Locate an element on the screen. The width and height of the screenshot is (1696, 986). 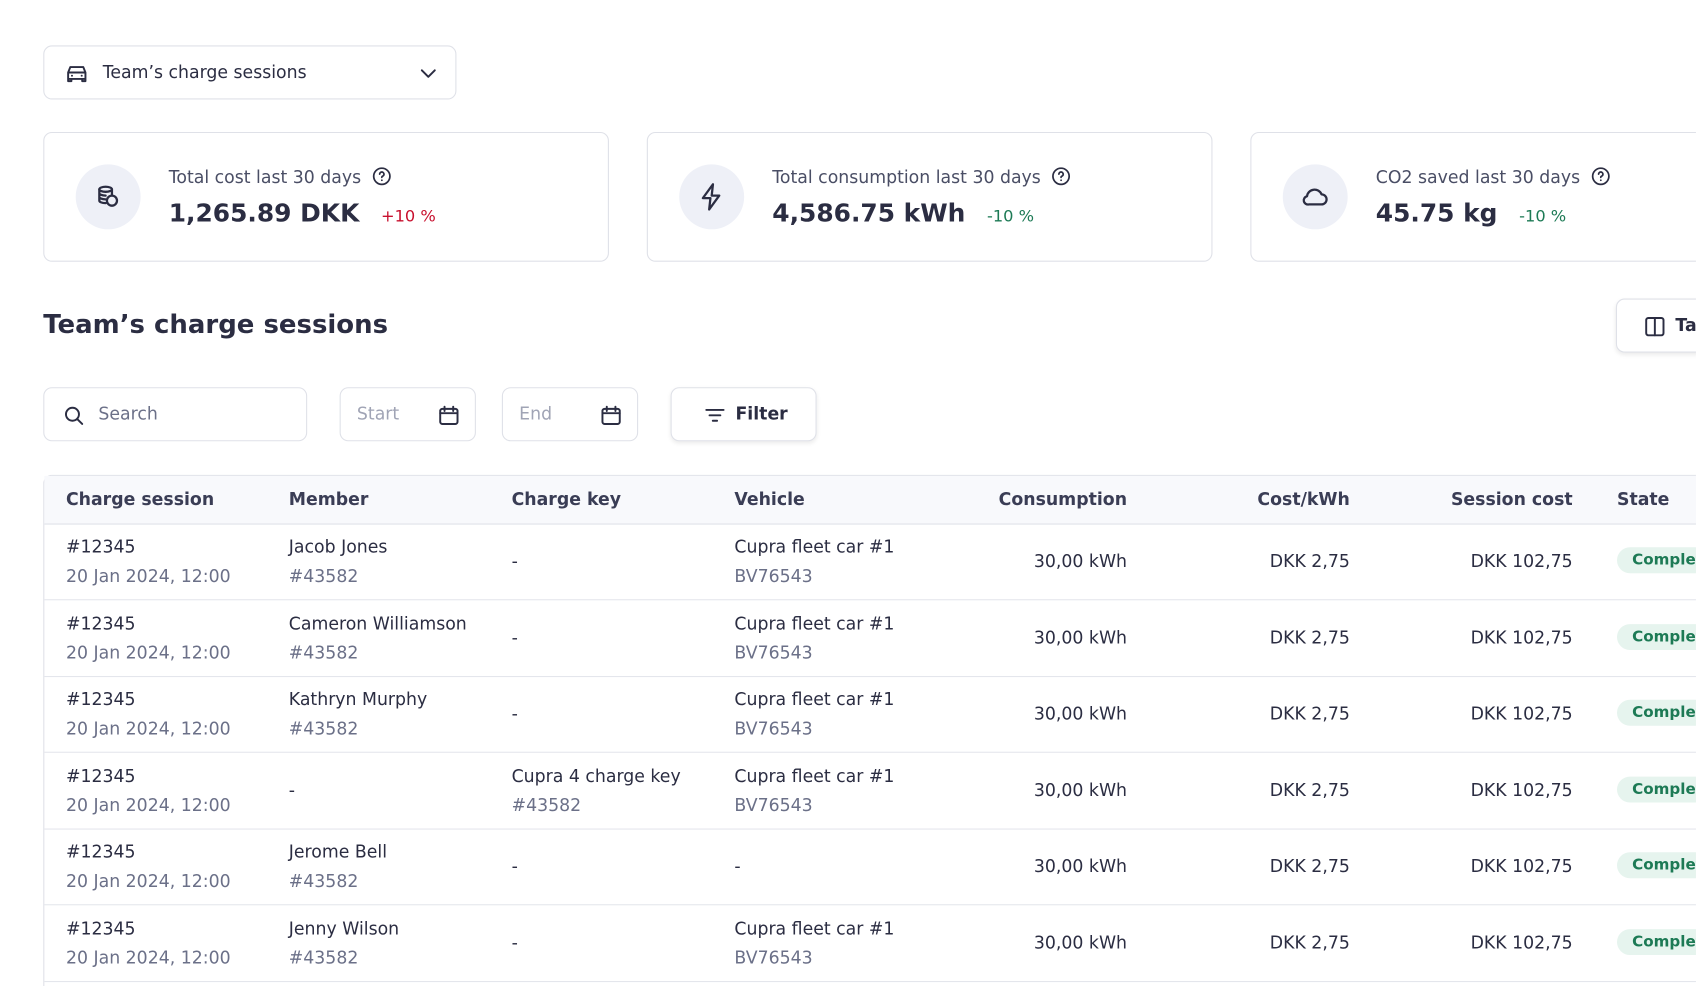
column-header: Session cost is located at coordinates (1511, 499).